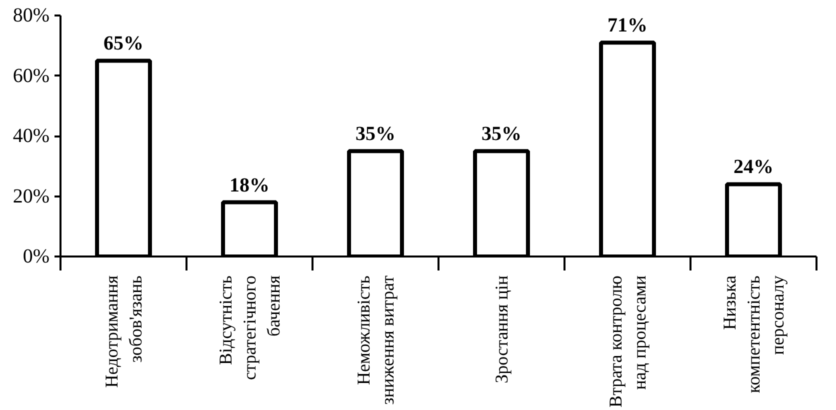 Image resolution: width=836 pixels, height=410 pixels. What do you see at coordinates (628, 341) in the screenshot?
I see `x-tick-label: Втрата контролю над процесами` at bounding box center [628, 341].